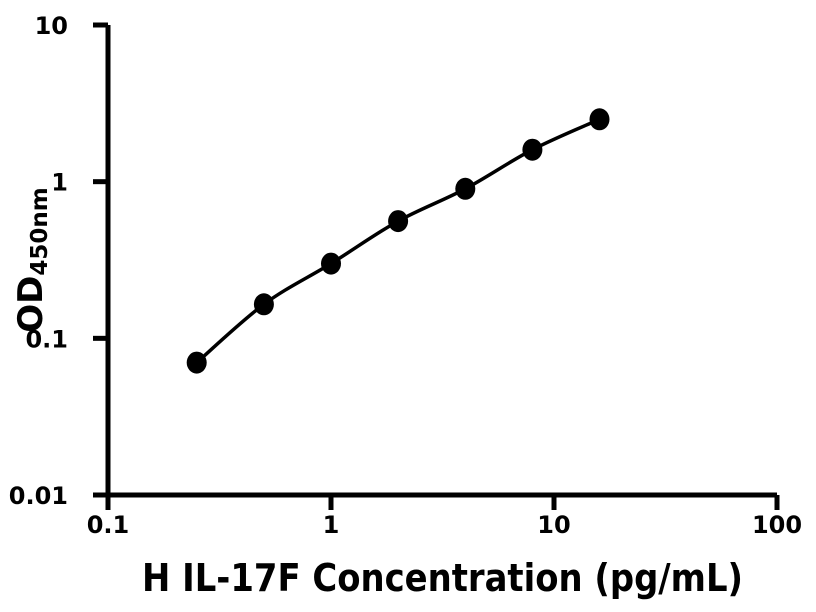 The width and height of the screenshot is (816, 612). What do you see at coordinates (553, 525) in the screenshot?
I see `x-tick-label: 10` at bounding box center [553, 525].